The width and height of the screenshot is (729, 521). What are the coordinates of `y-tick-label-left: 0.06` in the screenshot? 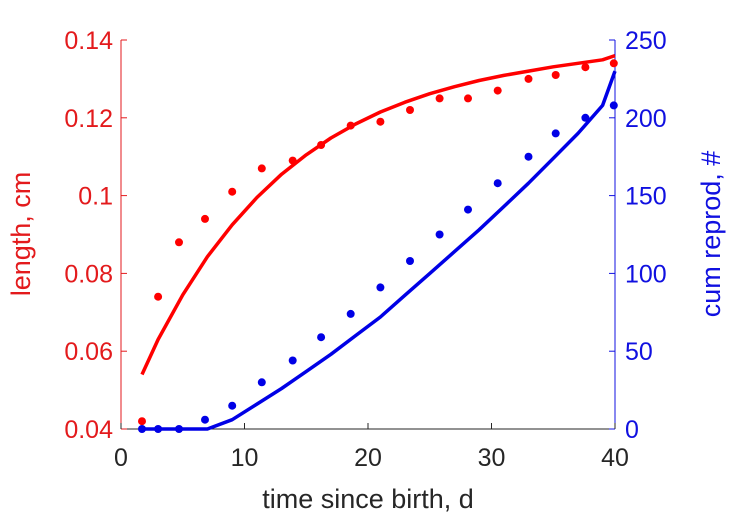 It's located at (88, 352).